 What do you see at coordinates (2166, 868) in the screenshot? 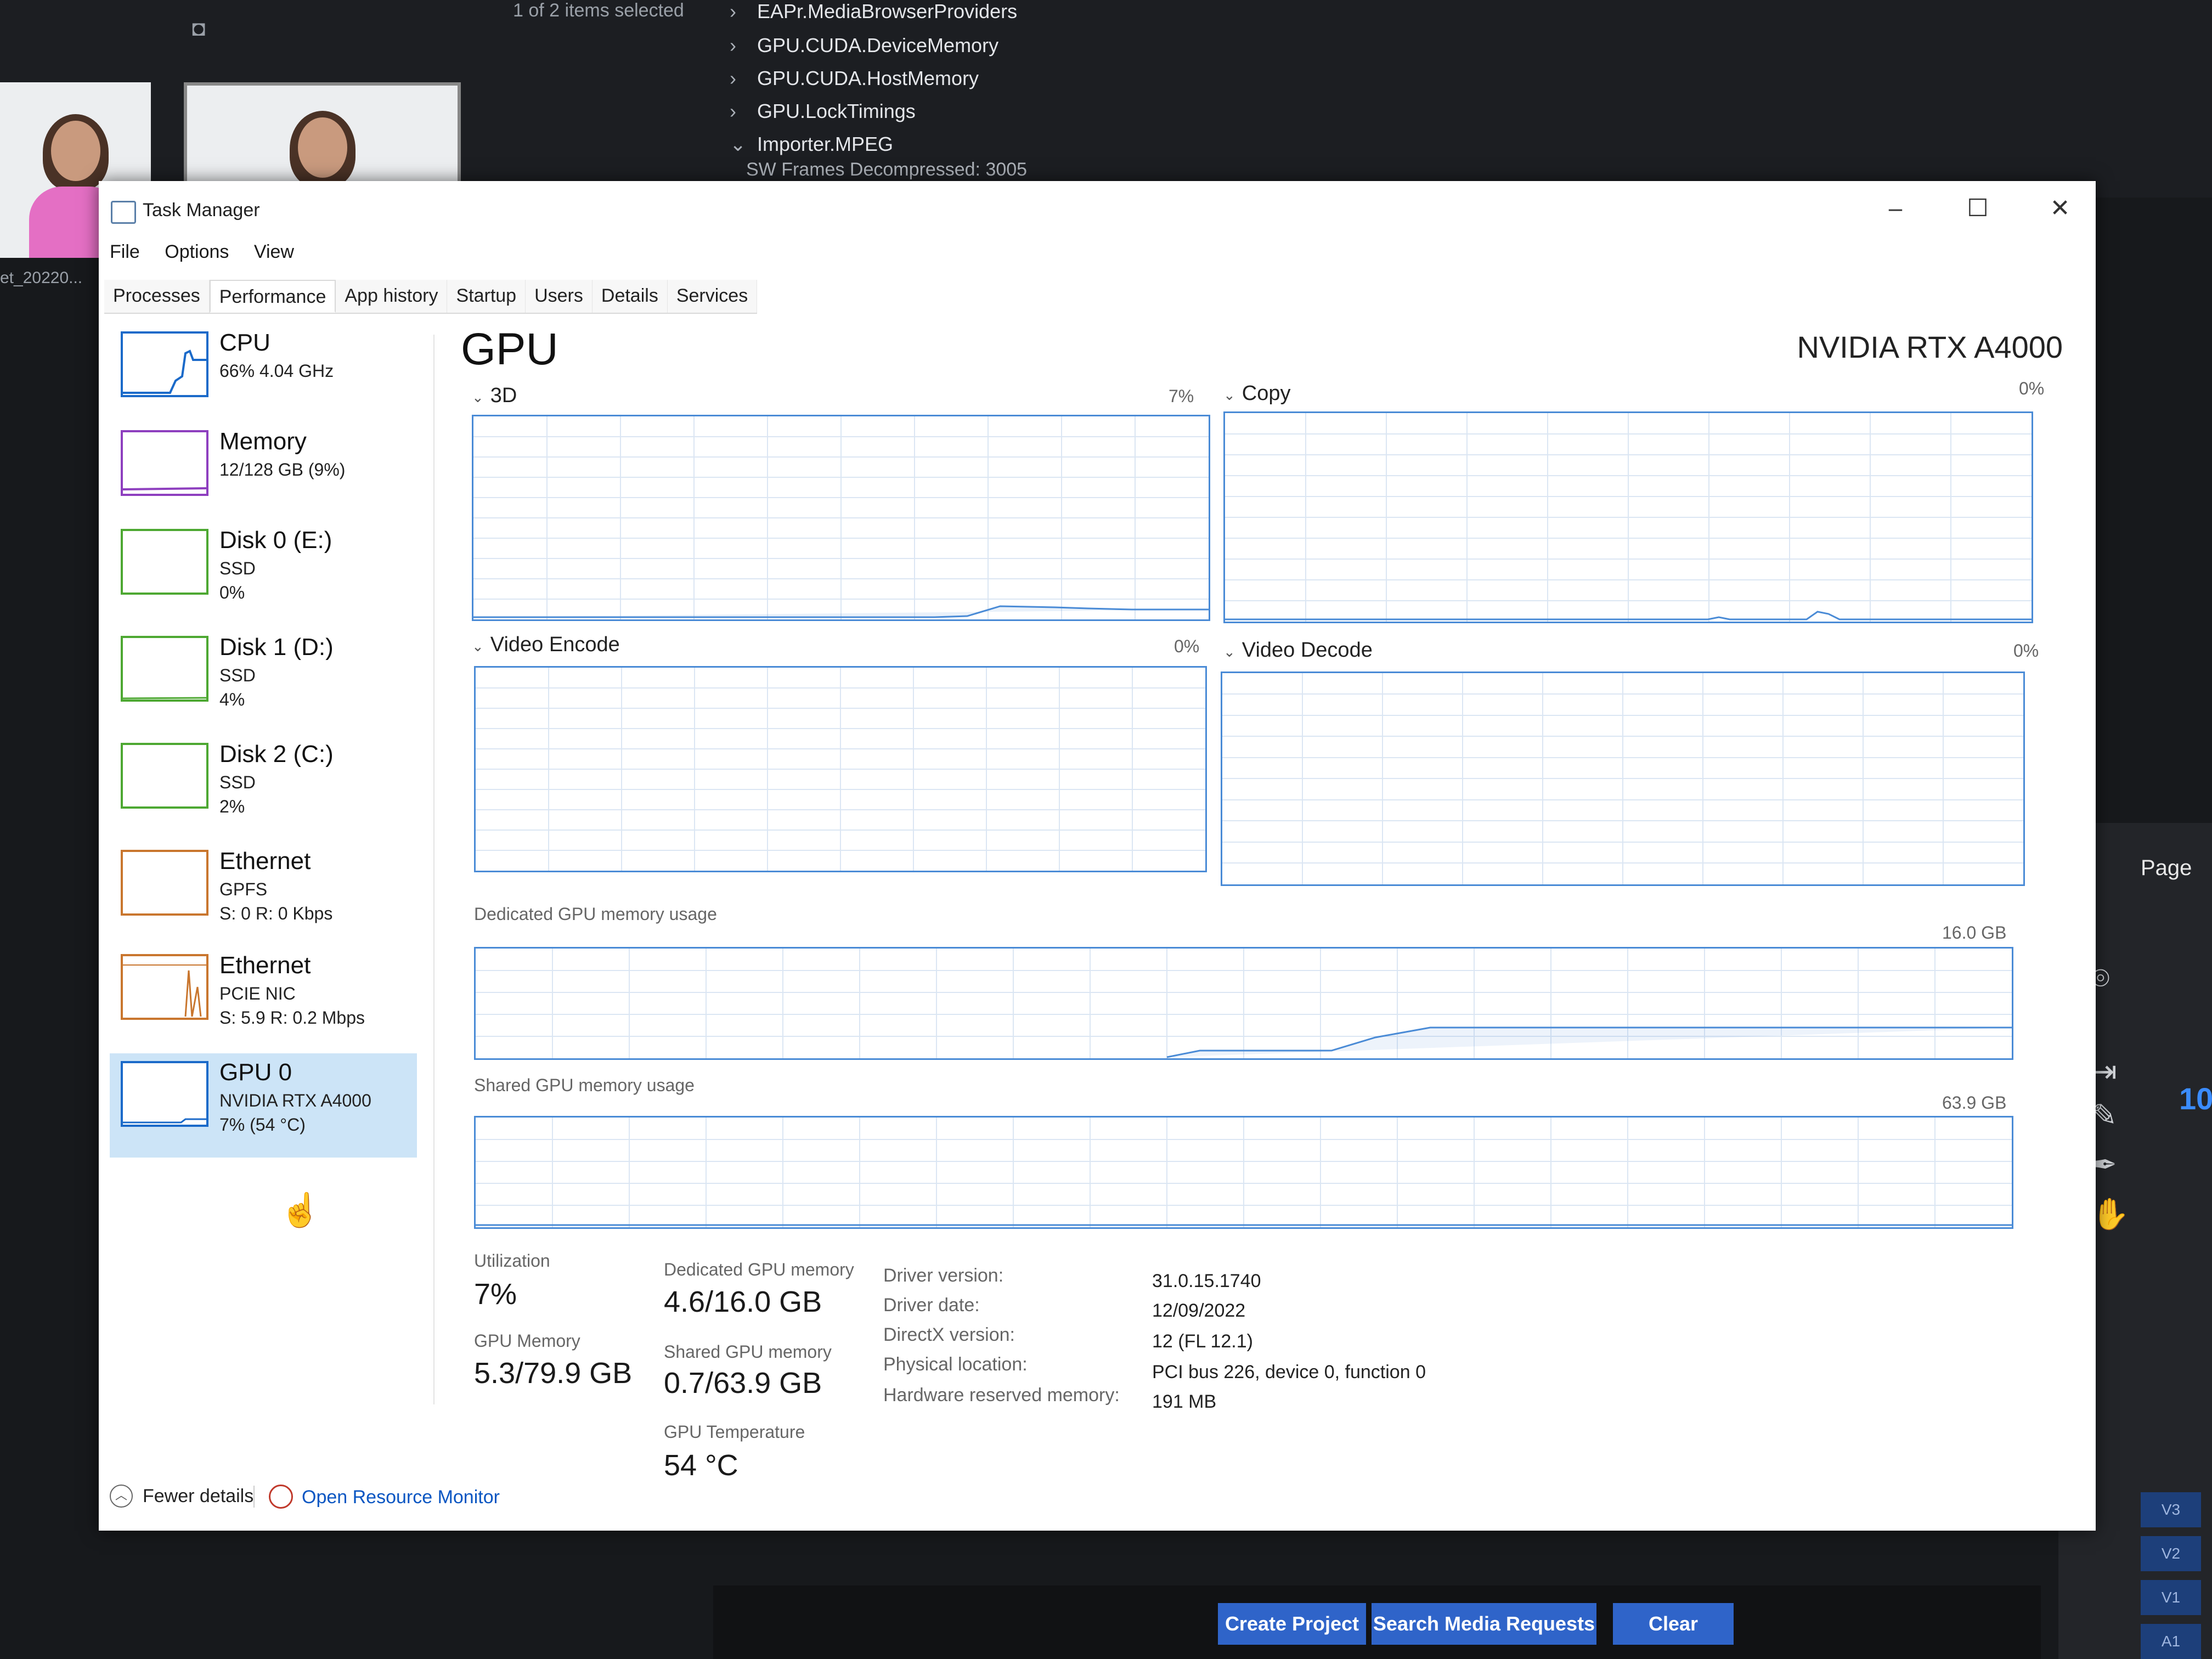
I see `page-label: Page` at bounding box center [2166, 868].